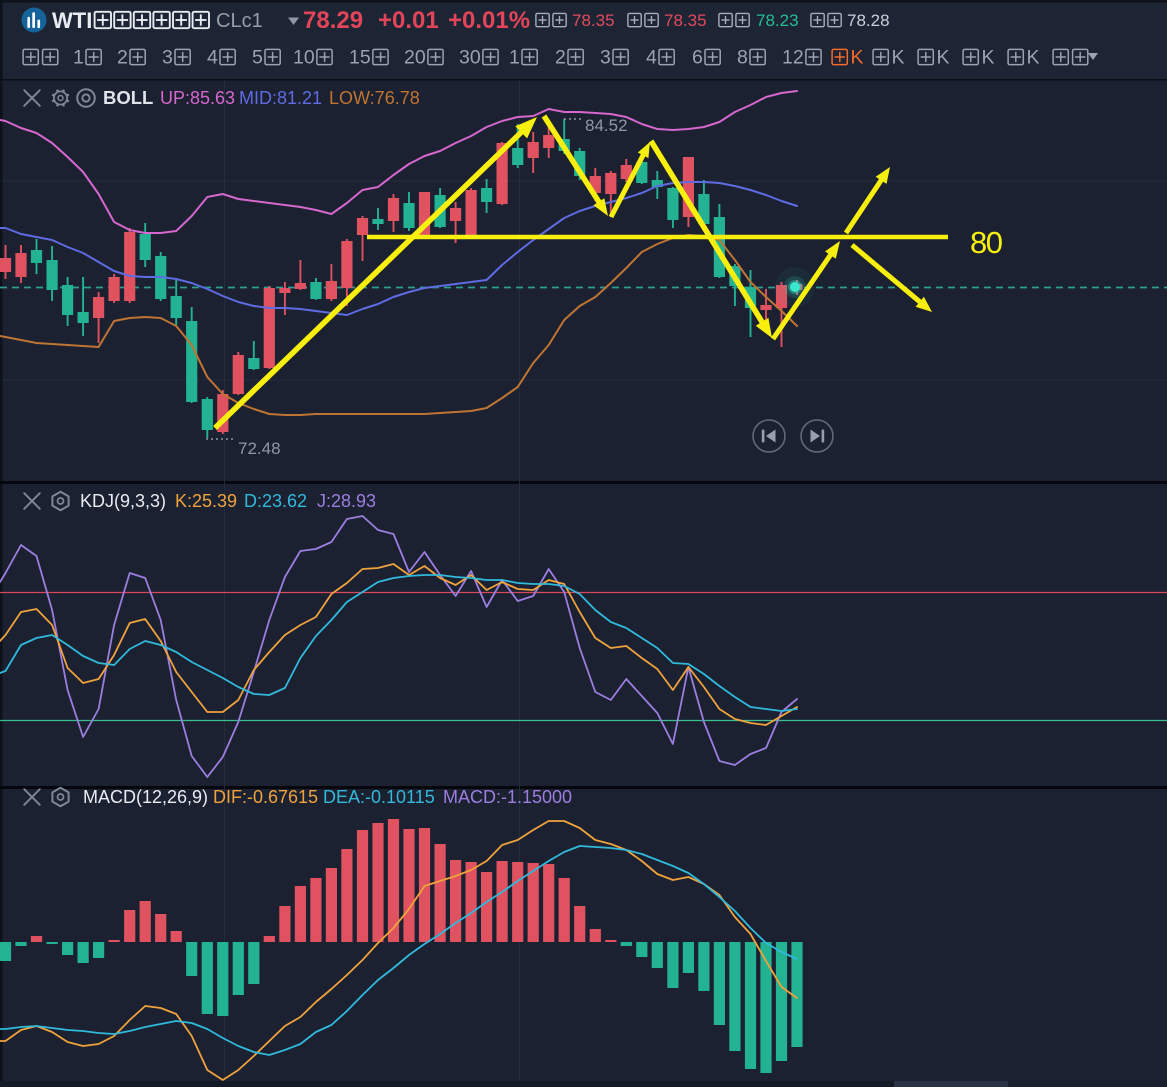 This screenshot has width=1167, height=1087. I want to click on svg-text: +0.01, so click(408, 20).